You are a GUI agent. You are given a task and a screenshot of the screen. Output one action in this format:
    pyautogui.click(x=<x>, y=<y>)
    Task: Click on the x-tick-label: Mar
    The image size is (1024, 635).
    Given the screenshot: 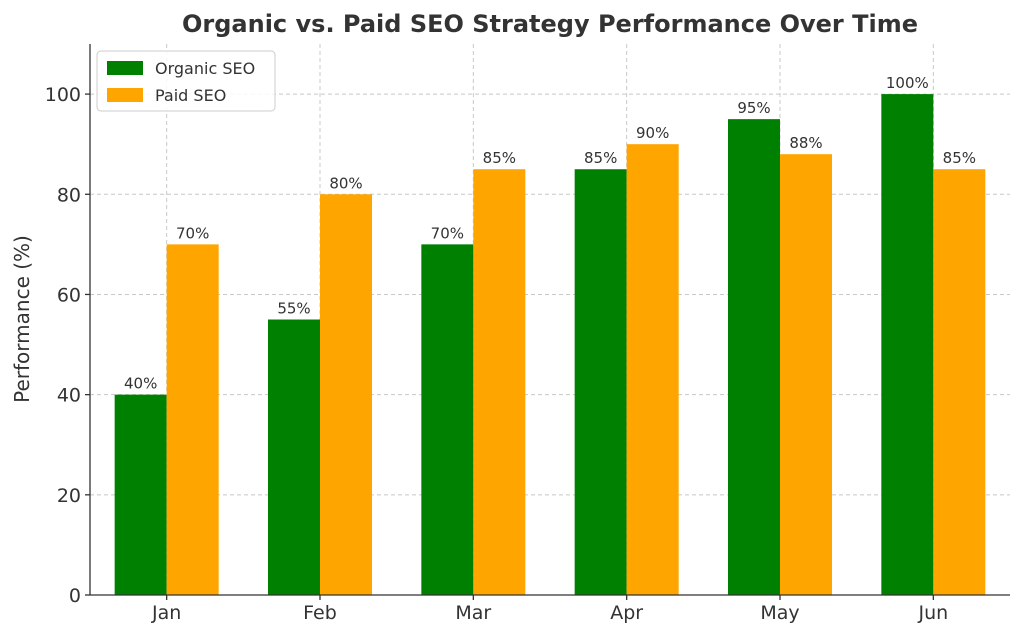 What is the action you would take?
    pyautogui.click(x=473, y=613)
    